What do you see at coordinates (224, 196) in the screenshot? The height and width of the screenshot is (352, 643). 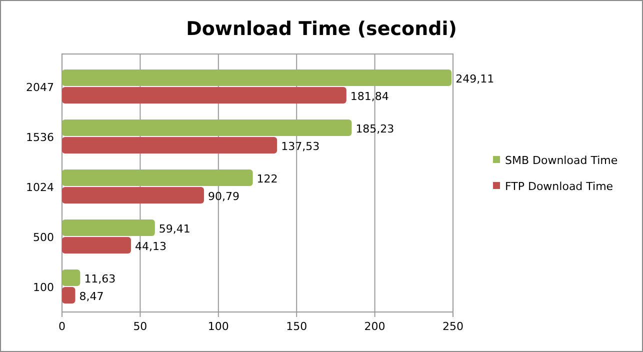 I see `data-label: 90,79` at bounding box center [224, 196].